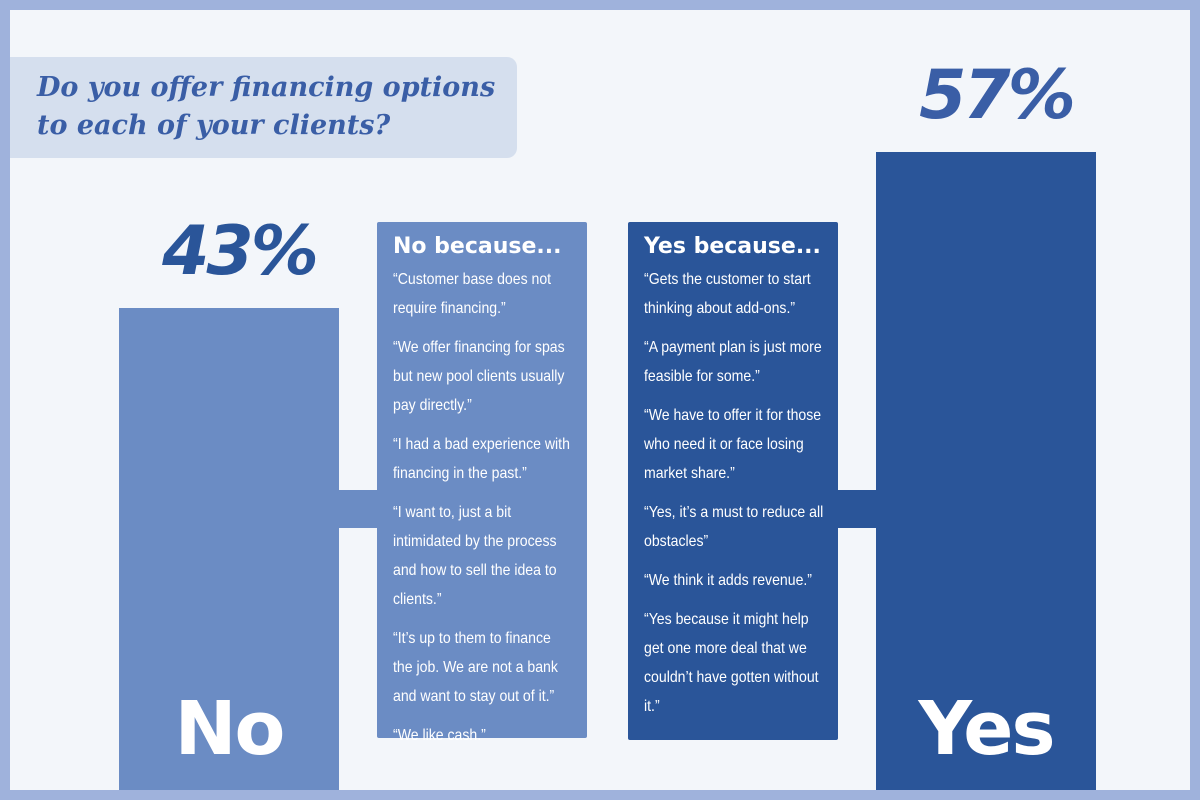  What do you see at coordinates (229, 549) in the screenshot?
I see `bar-no: No` at bounding box center [229, 549].